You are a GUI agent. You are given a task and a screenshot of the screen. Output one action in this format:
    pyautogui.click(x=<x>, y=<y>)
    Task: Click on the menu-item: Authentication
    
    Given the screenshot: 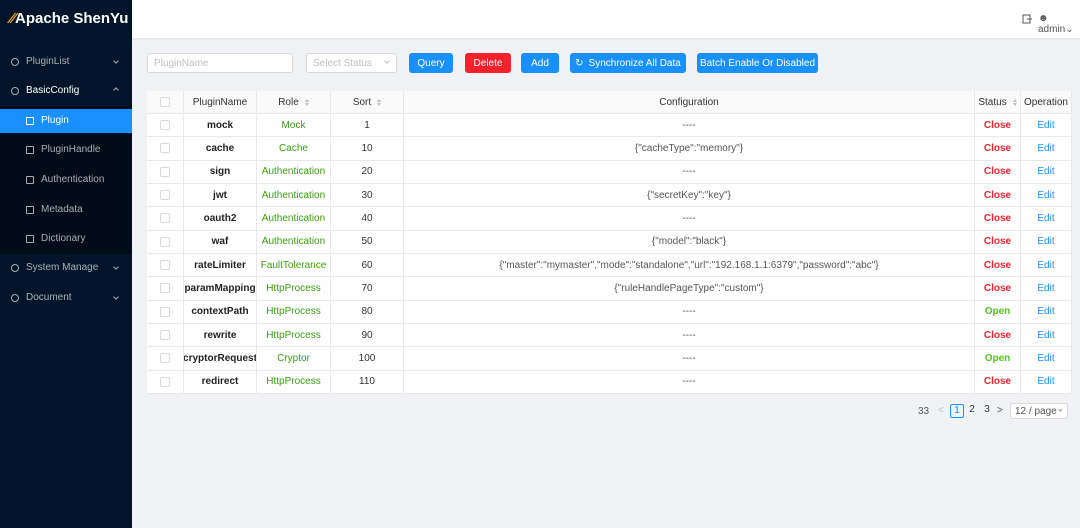 What is the action you would take?
    pyautogui.click(x=66, y=180)
    